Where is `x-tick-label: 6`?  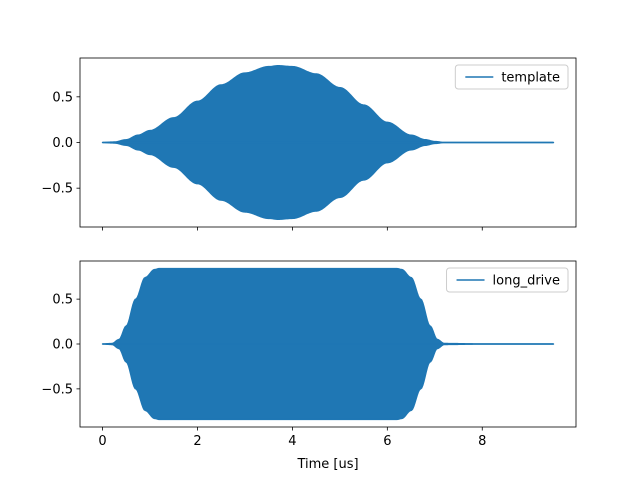
x-tick-label: 6 is located at coordinates (387, 441).